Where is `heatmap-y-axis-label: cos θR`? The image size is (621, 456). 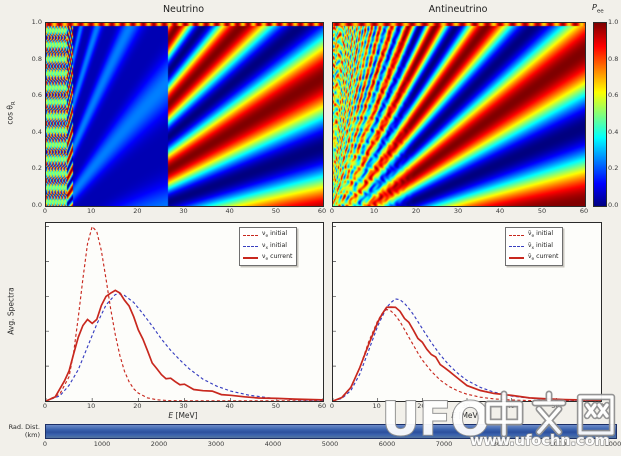
heatmap-y-axis-label: cos θR is located at coordinates (11, 113).